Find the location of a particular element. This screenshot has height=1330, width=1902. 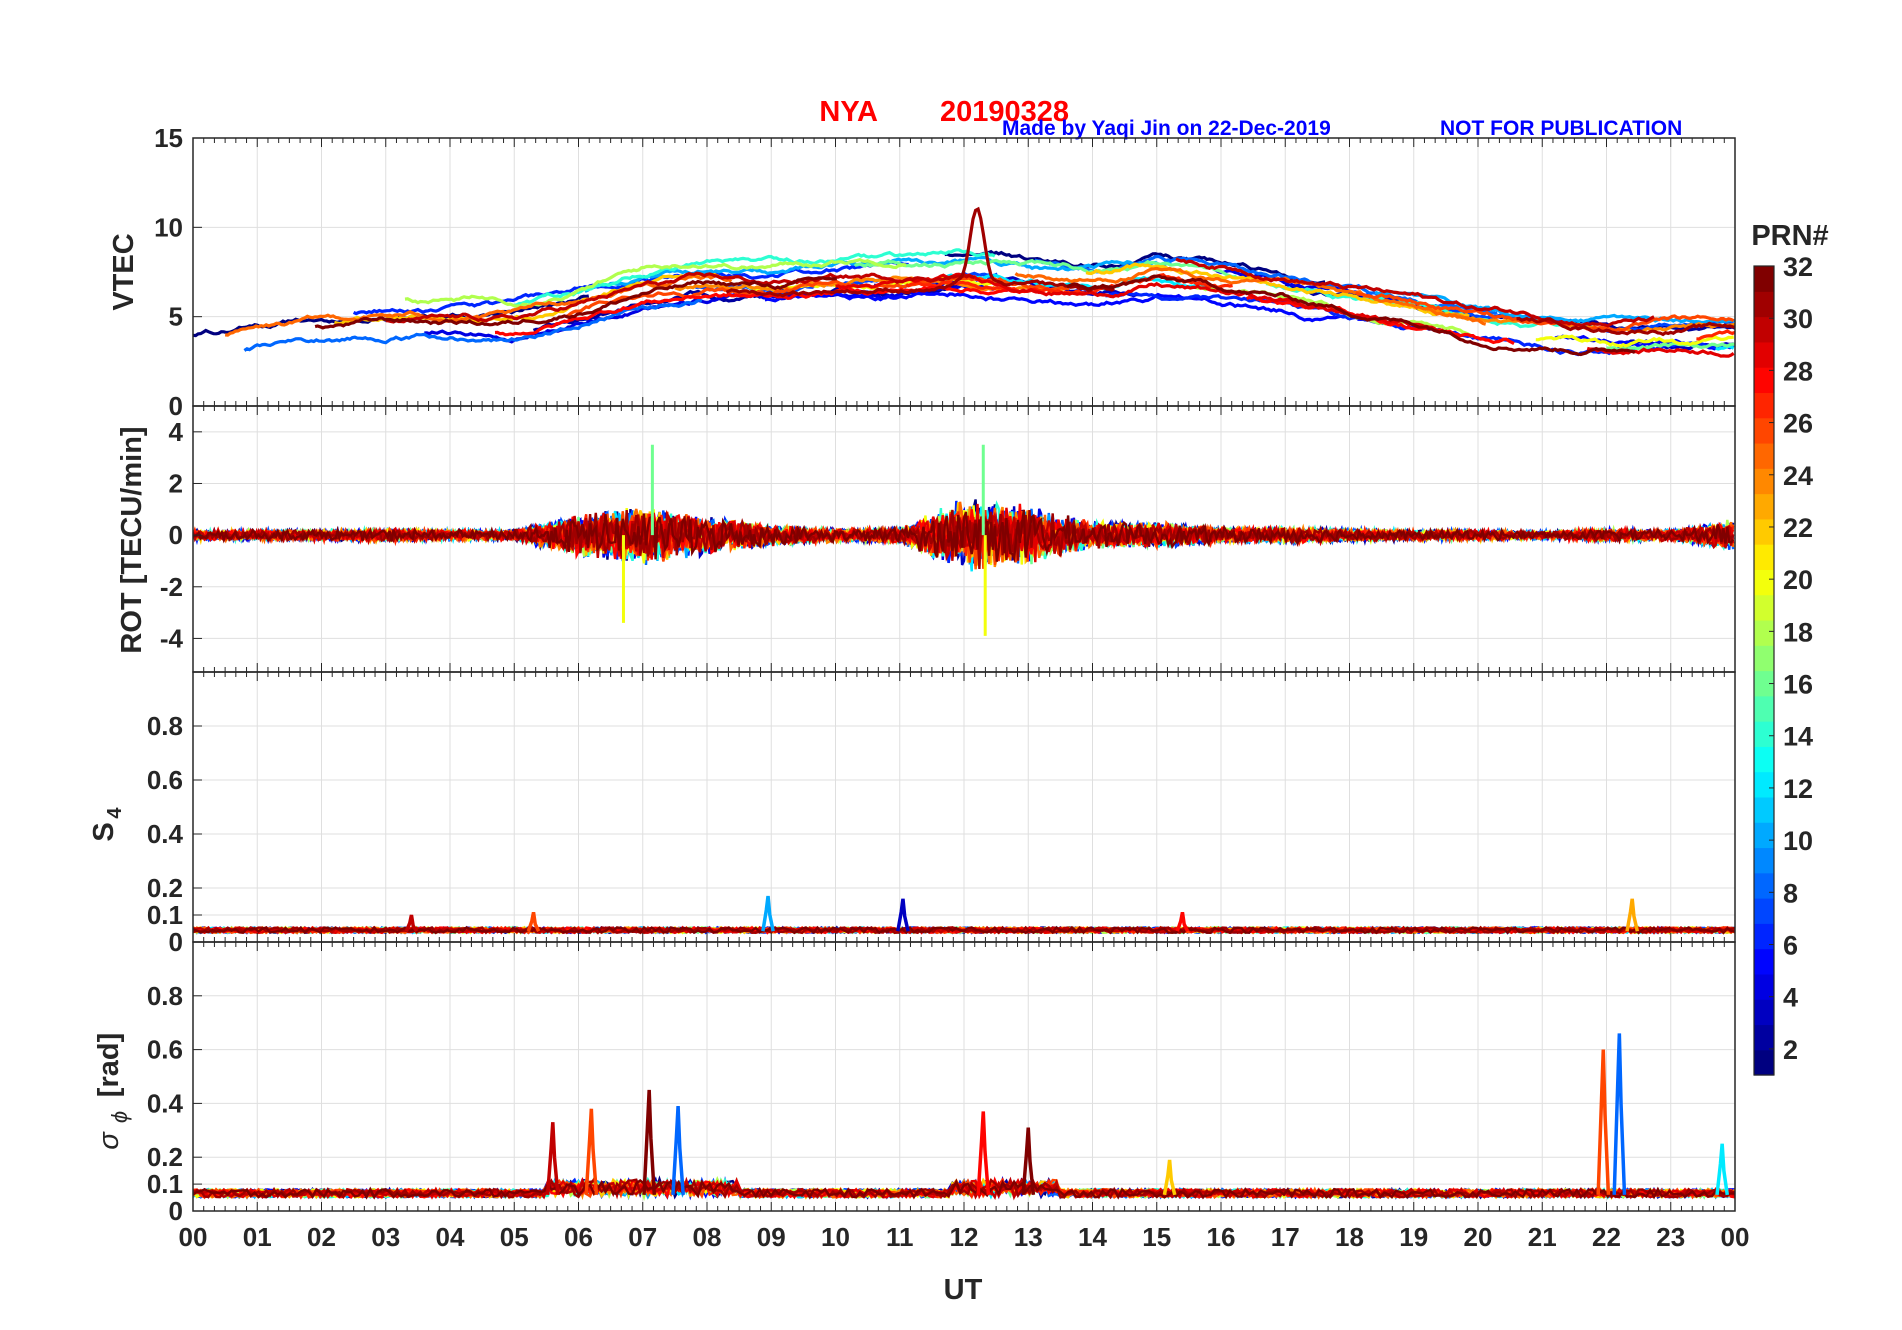

rot-ylabel: ROT [TECU/min] is located at coordinates (132, 539).